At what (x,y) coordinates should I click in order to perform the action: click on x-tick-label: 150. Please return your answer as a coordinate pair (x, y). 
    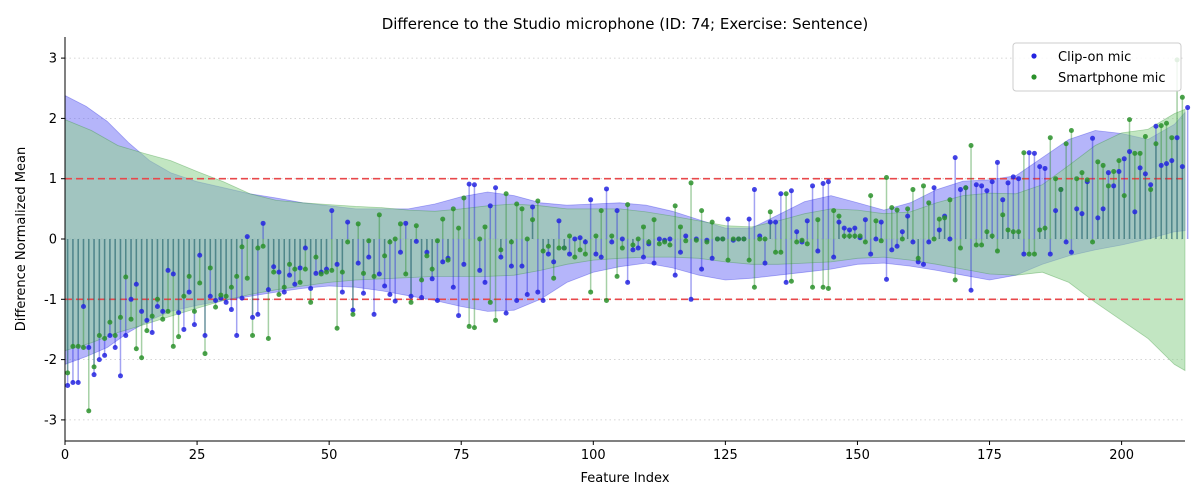
    Looking at the image, I should click on (857, 455).